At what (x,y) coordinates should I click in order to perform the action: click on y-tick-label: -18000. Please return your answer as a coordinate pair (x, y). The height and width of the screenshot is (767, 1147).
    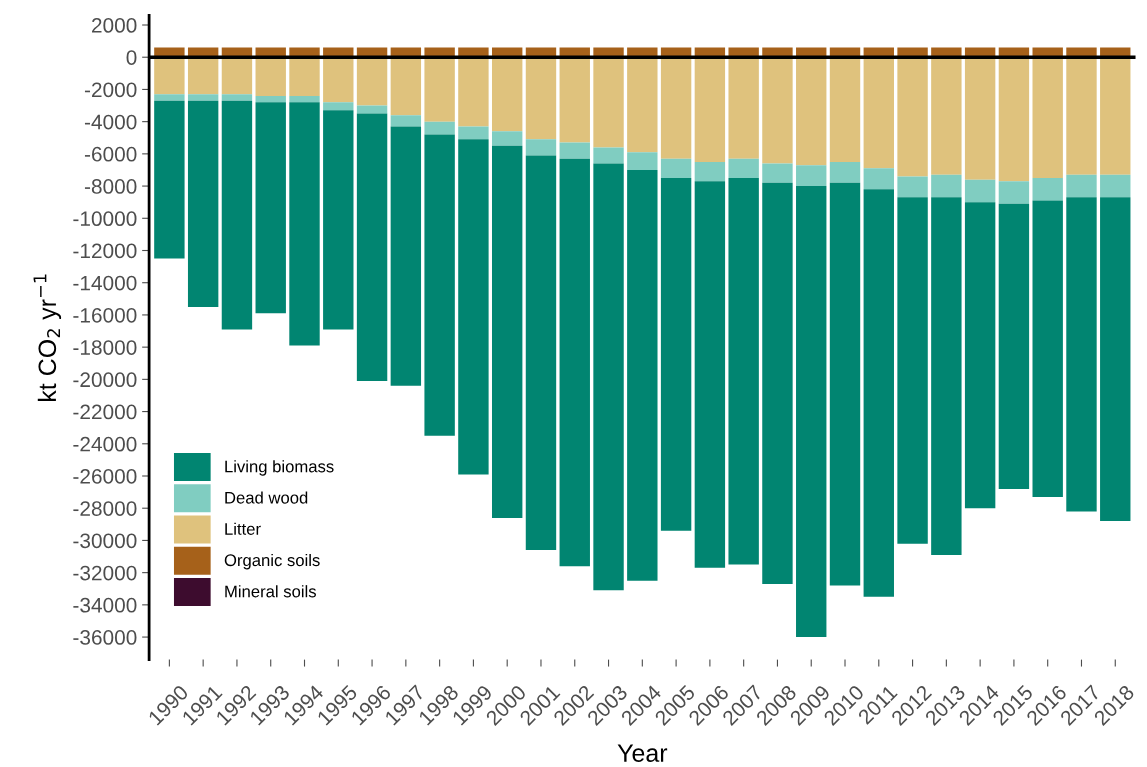
    Looking at the image, I should click on (105, 347).